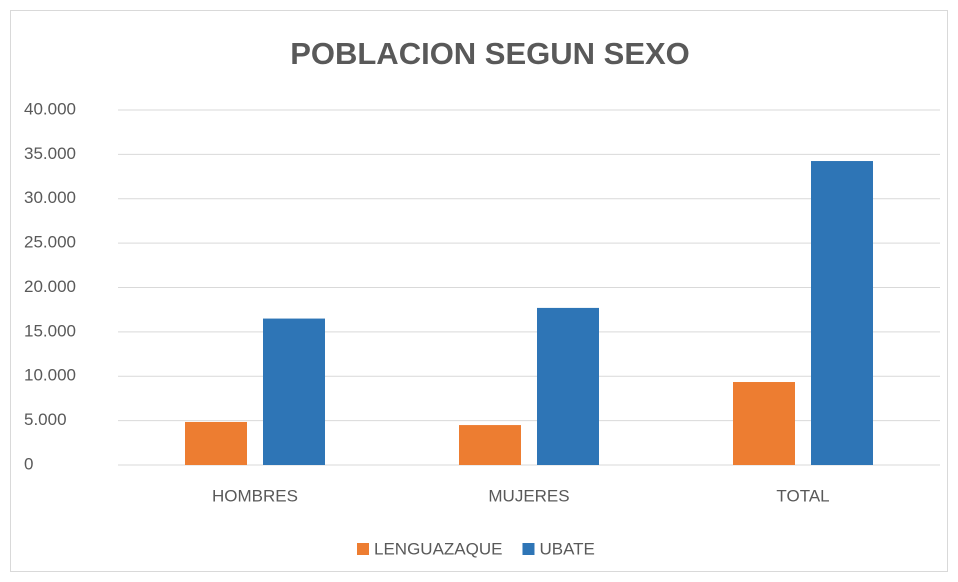 The width and height of the screenshot is (958, 582). I want to click on y-tick-label: 30.000, so click(50, 197).